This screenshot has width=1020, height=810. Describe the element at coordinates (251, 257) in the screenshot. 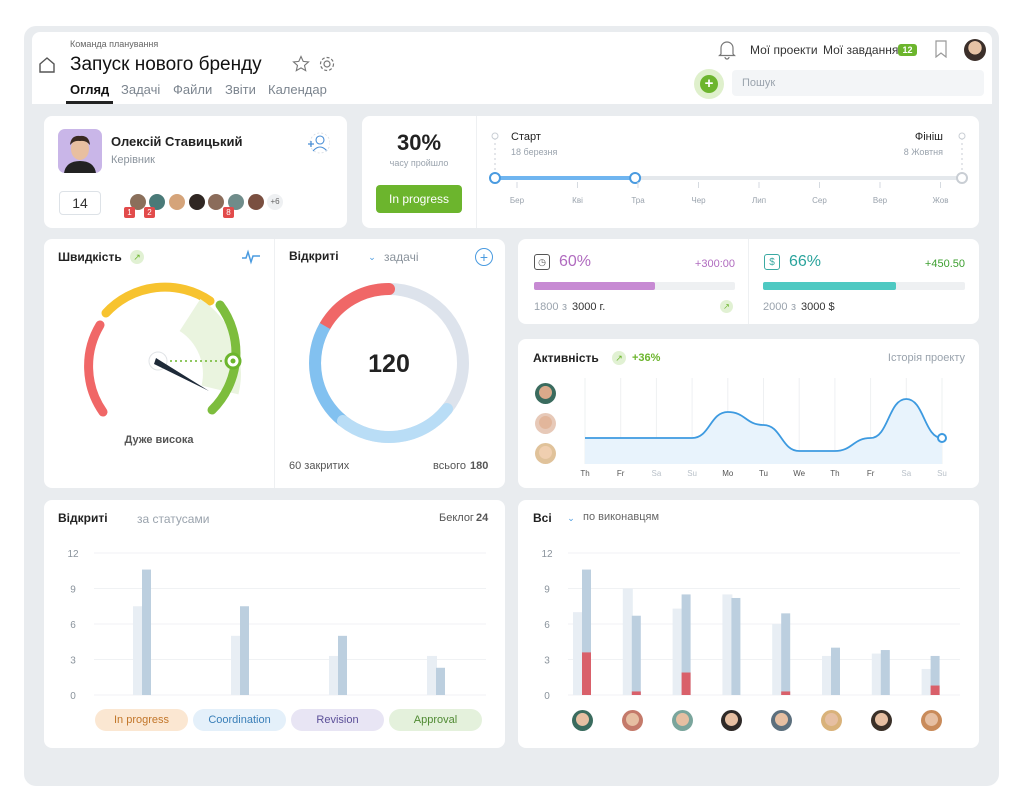

I see `pulse-icon` at that location.